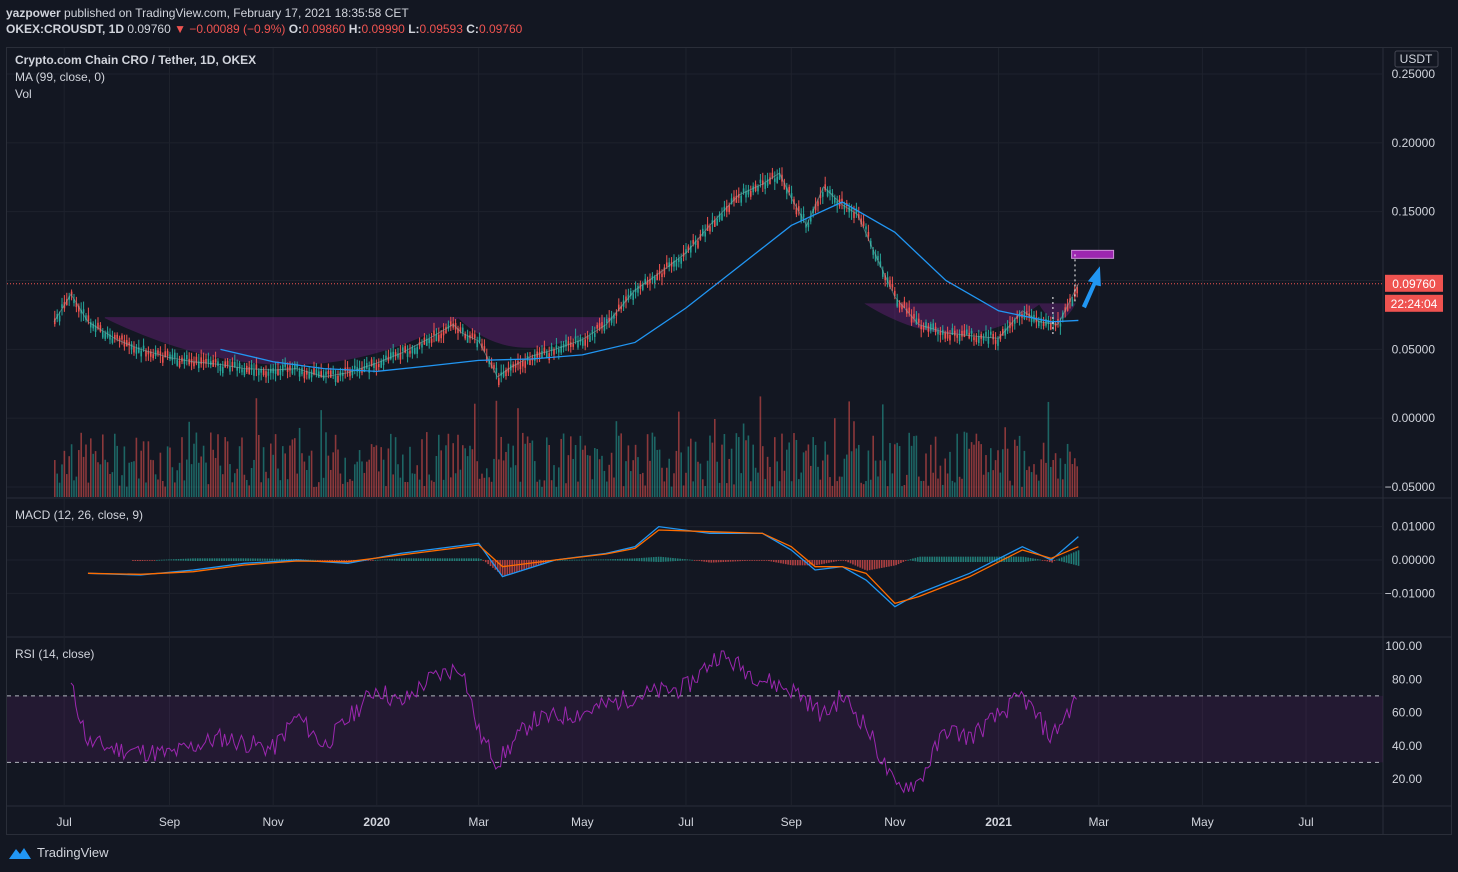 Image resolution: width=1458 pixels, height=872 pixels. What do you see at coordinates (33, 13) in the screenshot?
I see `author: yazpower` at bounding box center [33, 13].